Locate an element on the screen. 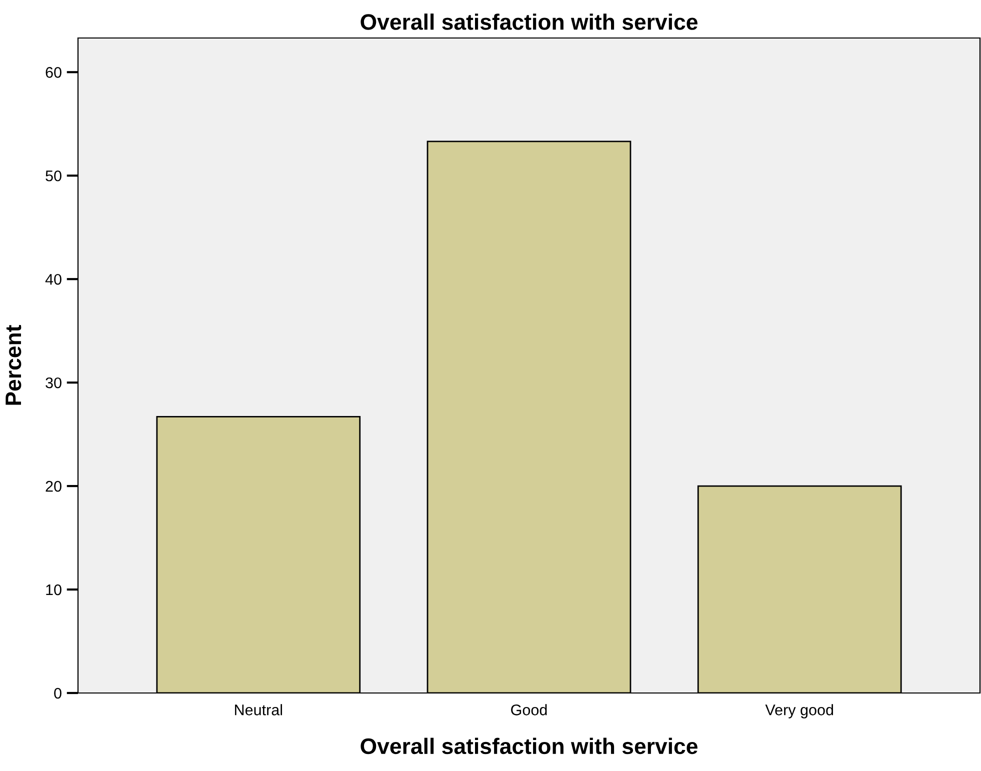 Image resolution: width=981 pixels, height=771 pixels. chart-title: Overall satisfaction with service is located at coordinates (529, 22).